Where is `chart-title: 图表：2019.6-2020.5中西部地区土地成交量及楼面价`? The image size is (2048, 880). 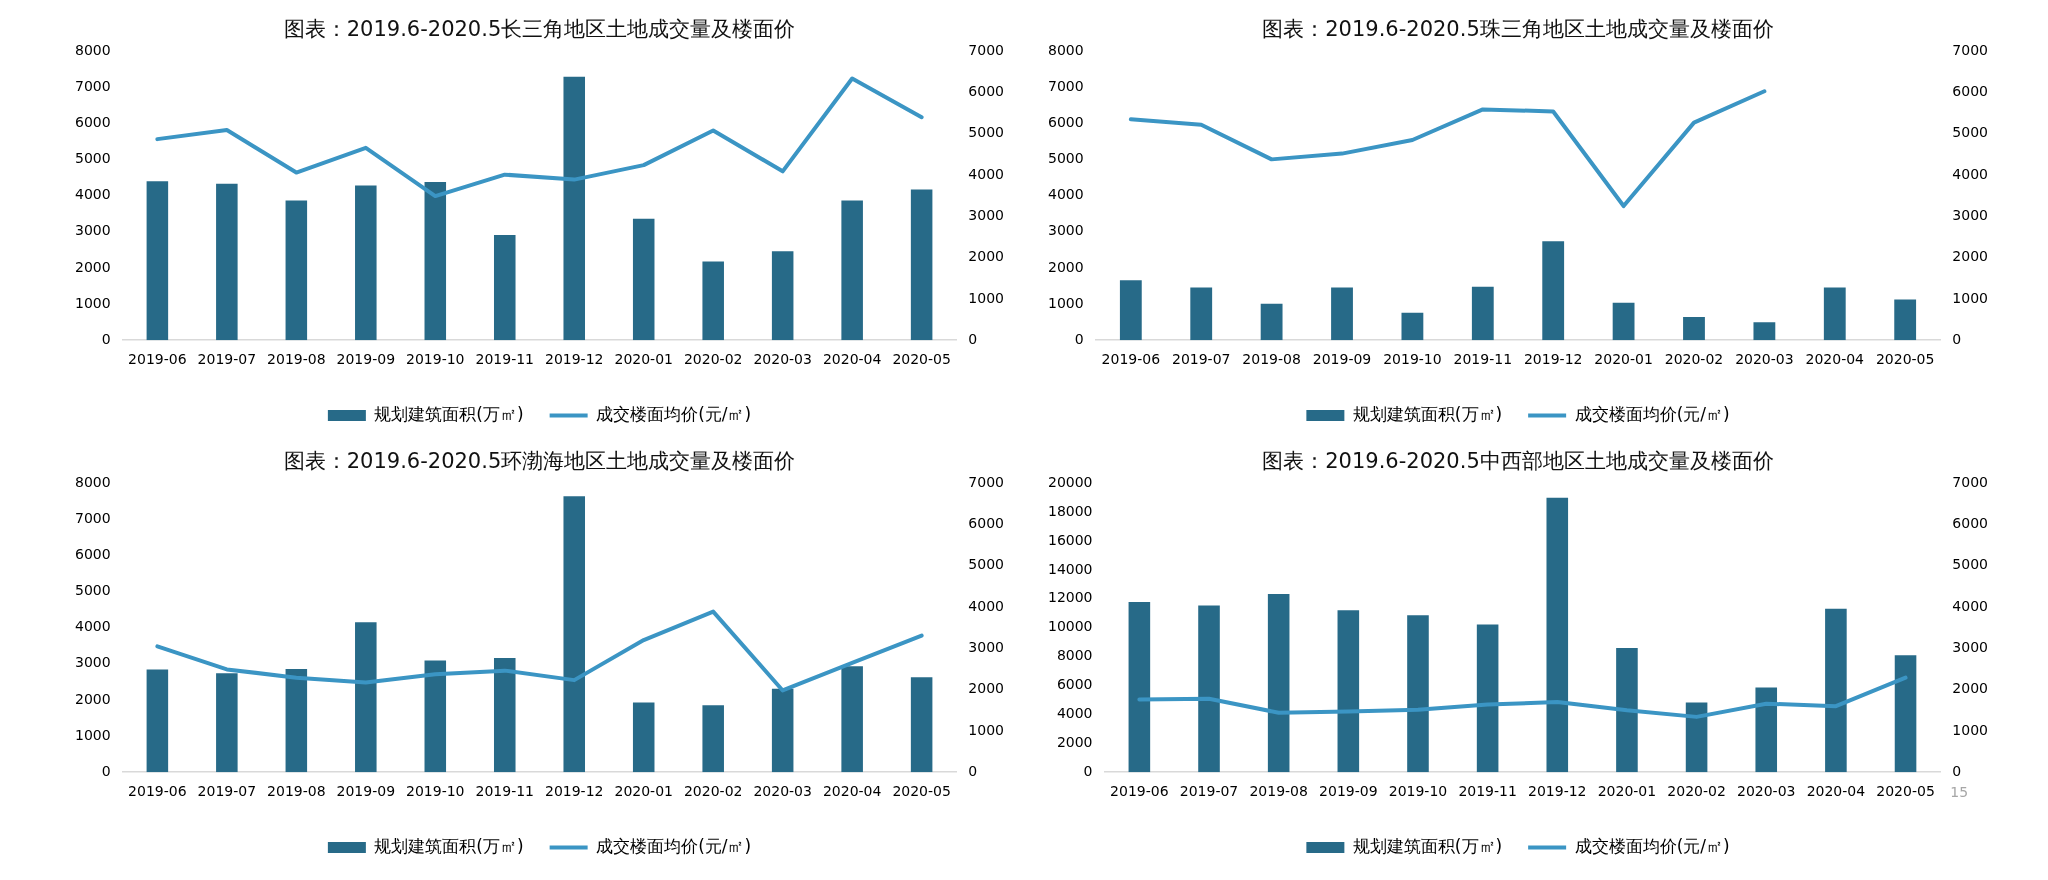
chart-title: 图表：2019.6-2020.5中西部地区土地成交量及楼面价 is located at coordinates (1518, 461).